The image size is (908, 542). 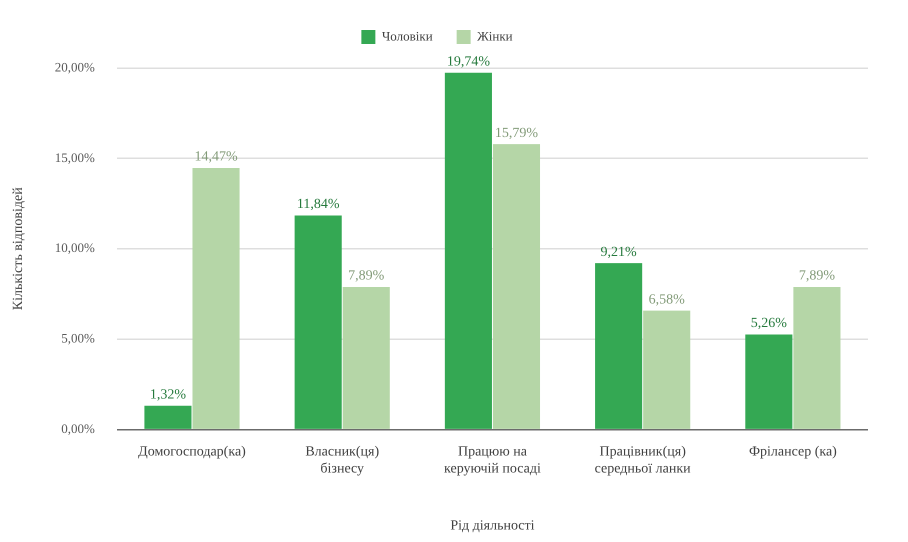 What do you see at coordinates (75, 157) in the screenshot?
I see `y-tick-label: 15,00%` at bounding box center [75, 157].